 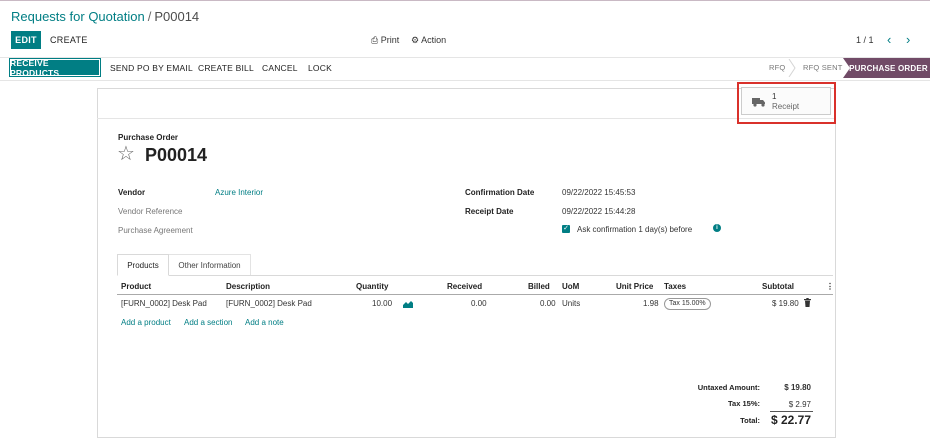 I want to click on ask-confirmation-checkbox: ✓, so click(x=566, y=229).